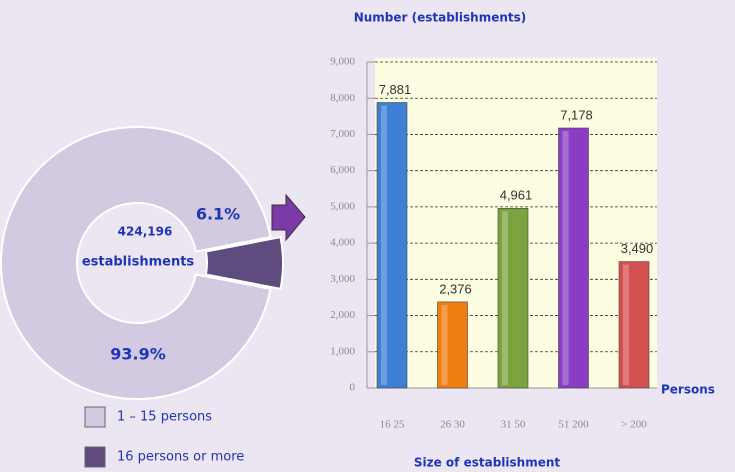 Image resolution: width=735 pixels, height=472 pixels. I want to click on x-tick-label: 31 50, so click(513, 425).